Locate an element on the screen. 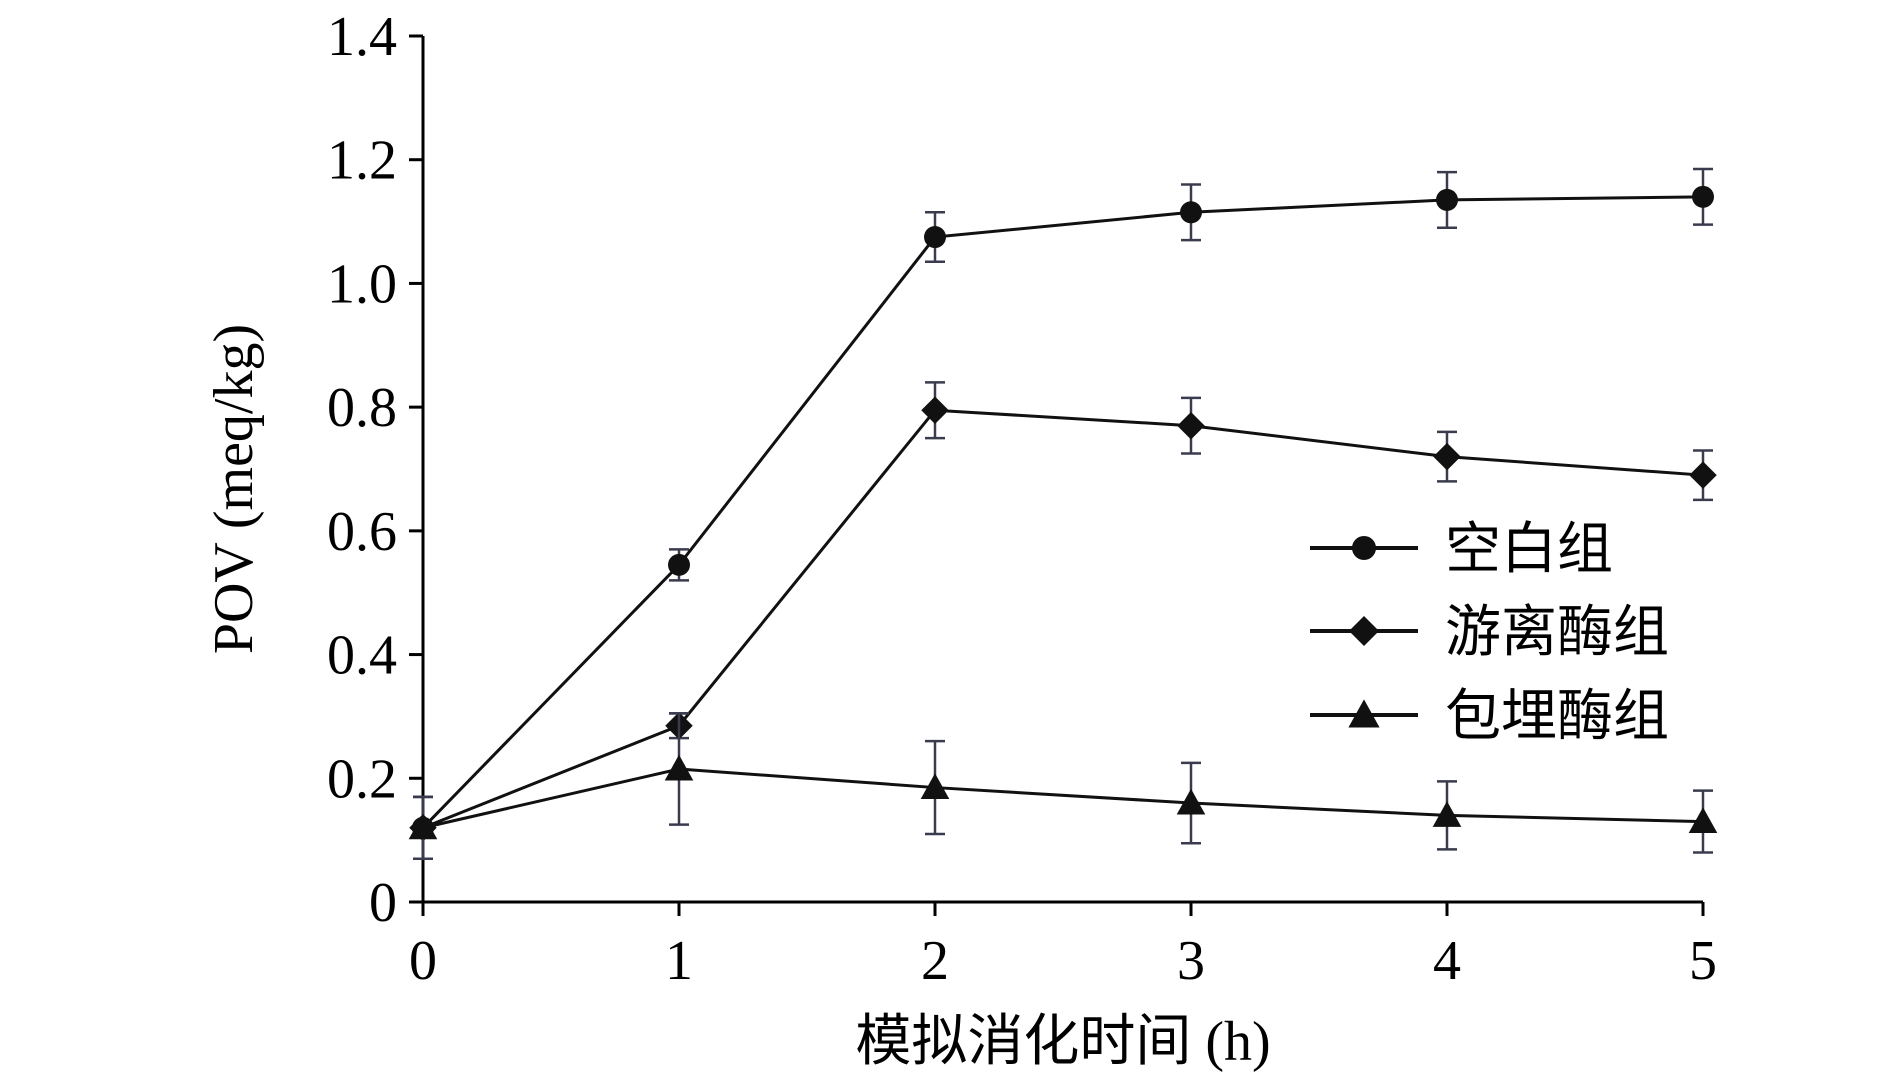  legend-item-free-enzyme: 游离酶组 is located at coordinates (1489, 632).